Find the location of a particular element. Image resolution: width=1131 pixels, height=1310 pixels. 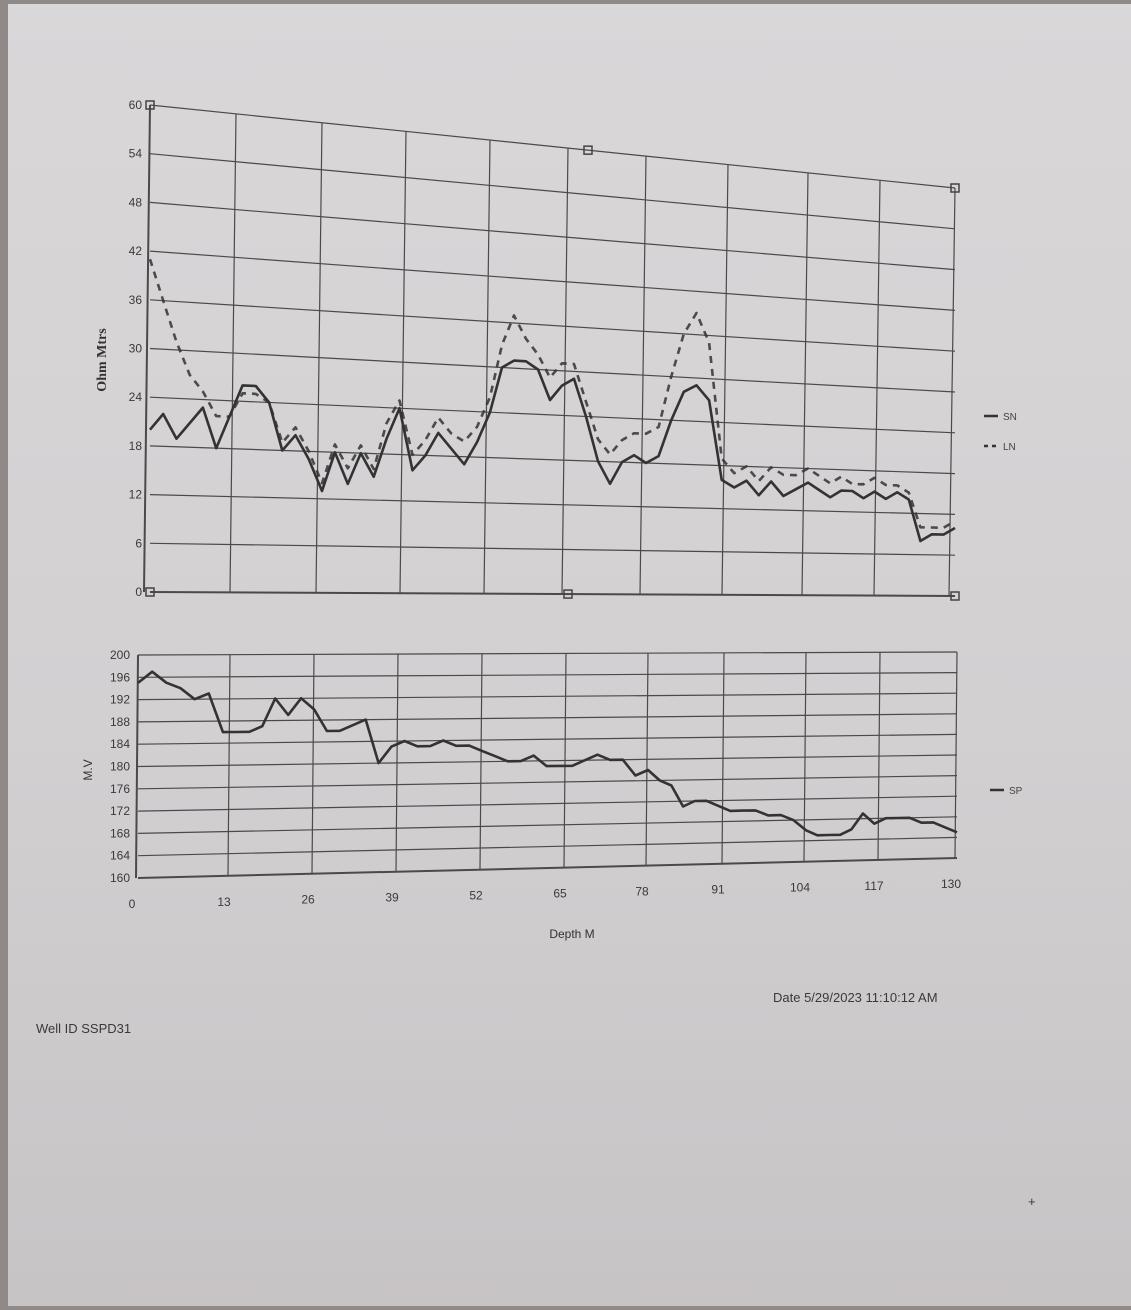

x-axis-title: Depth M is located at coordinates (571, 934).